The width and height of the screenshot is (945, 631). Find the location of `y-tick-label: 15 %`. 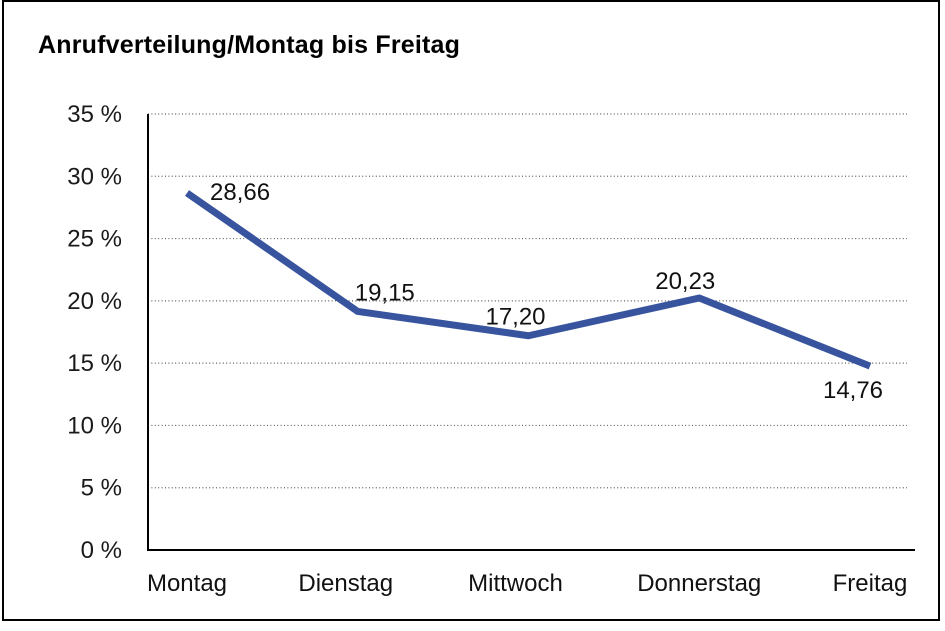

y-tick-label: 15 % is located at coordinates (94, 363).